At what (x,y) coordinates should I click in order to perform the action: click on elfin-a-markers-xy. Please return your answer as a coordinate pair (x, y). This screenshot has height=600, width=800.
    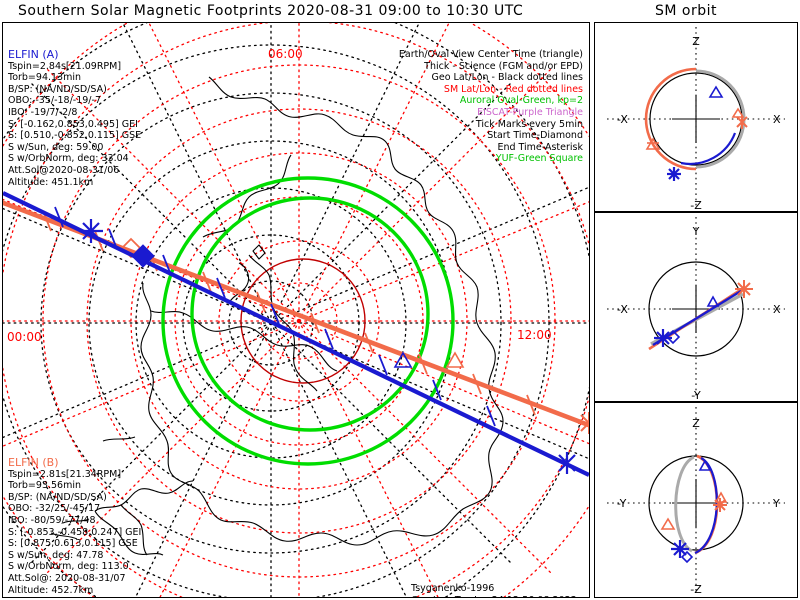
    Looking at the image, I should click on (687, 321).